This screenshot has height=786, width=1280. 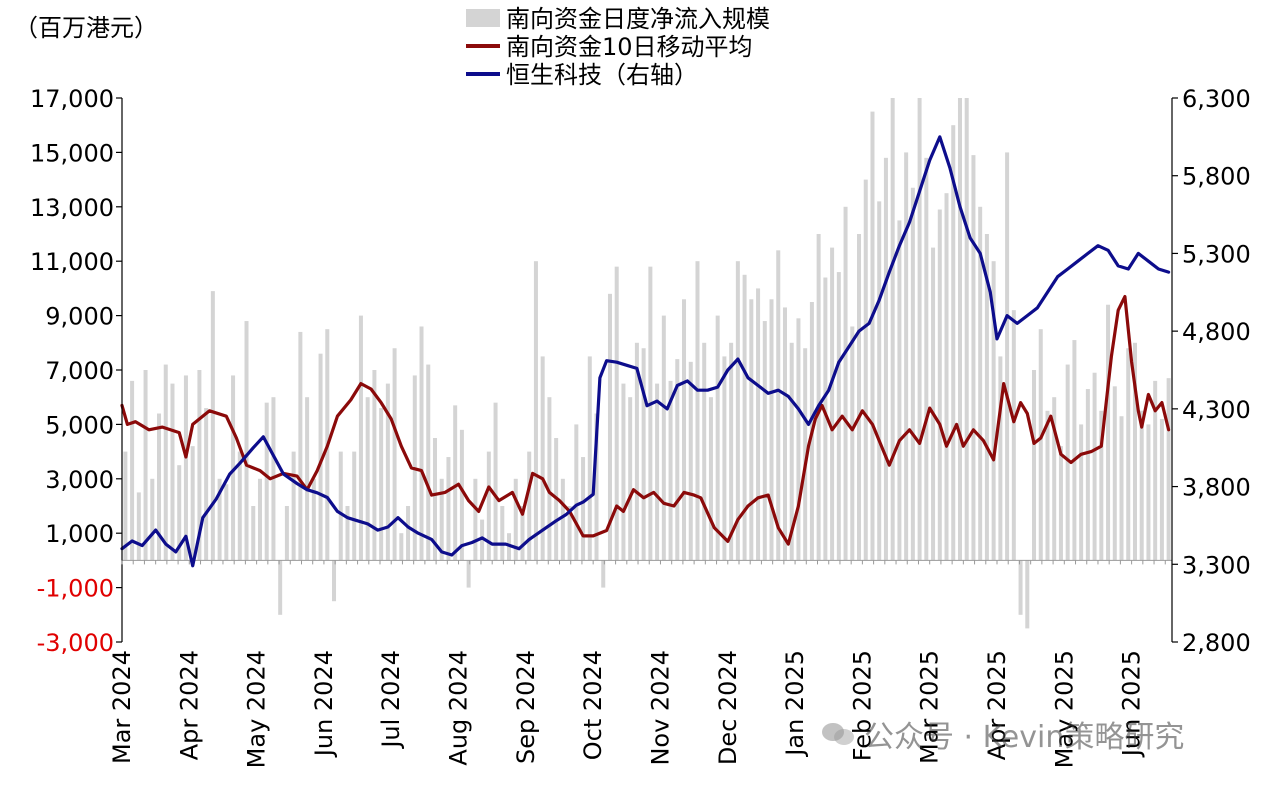 I want to click on x-axis-tick-label: Apr 2025, so click(x=997, y=705).